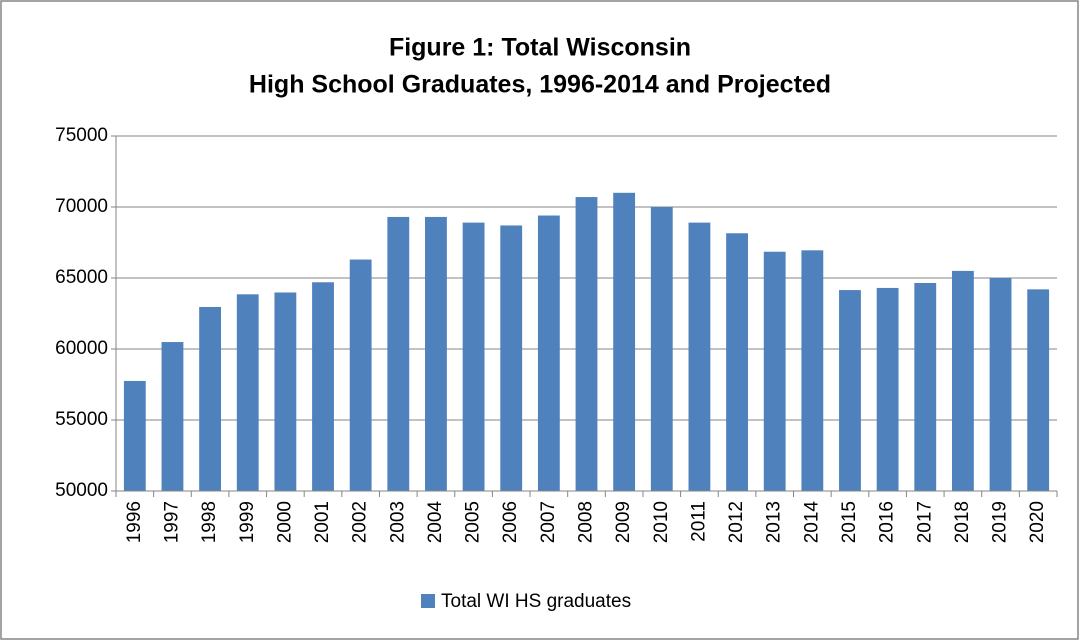 Image resolution: width=1080 pixels, height=641 pixels. I want to click on x-tick-label: 2018, so click(962, 522).